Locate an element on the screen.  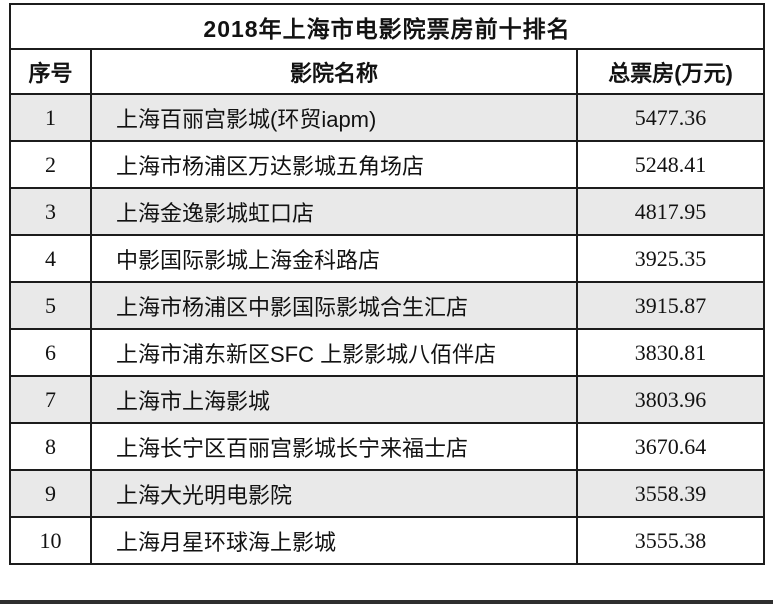
boxoffice-cell: 3830.81 is located at coordinates (670, 352).